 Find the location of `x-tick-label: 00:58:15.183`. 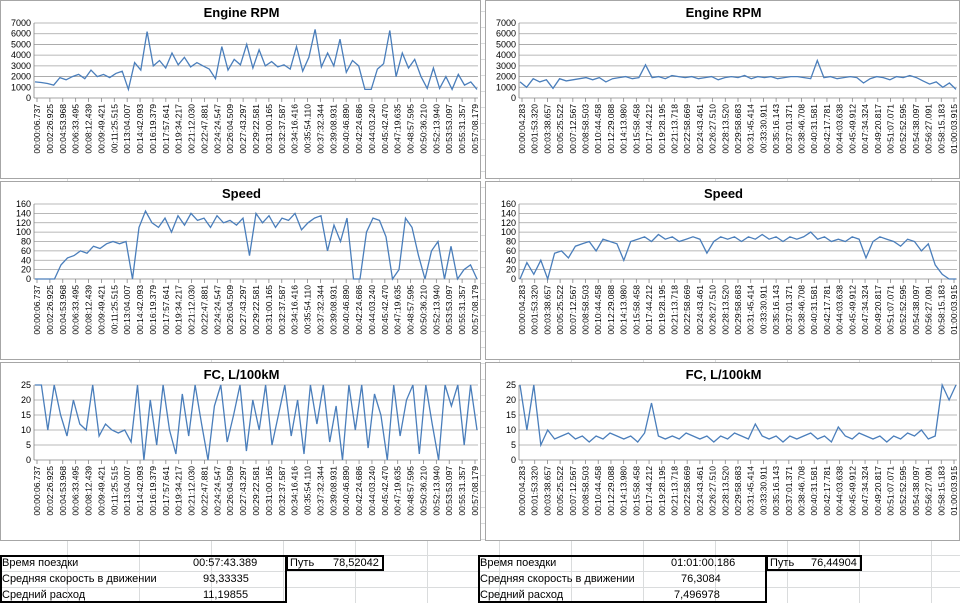

x-tick-label: 00:58:15.183 is located at coordinates (941, 310).